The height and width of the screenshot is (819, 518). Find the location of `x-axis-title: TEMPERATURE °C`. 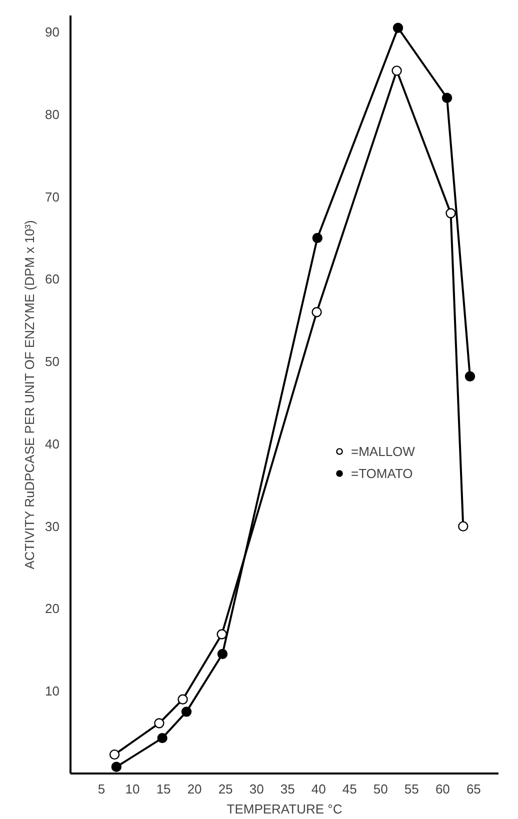

x-axis-title: TEMPERATURE °C is located at coordinates (284, 809).